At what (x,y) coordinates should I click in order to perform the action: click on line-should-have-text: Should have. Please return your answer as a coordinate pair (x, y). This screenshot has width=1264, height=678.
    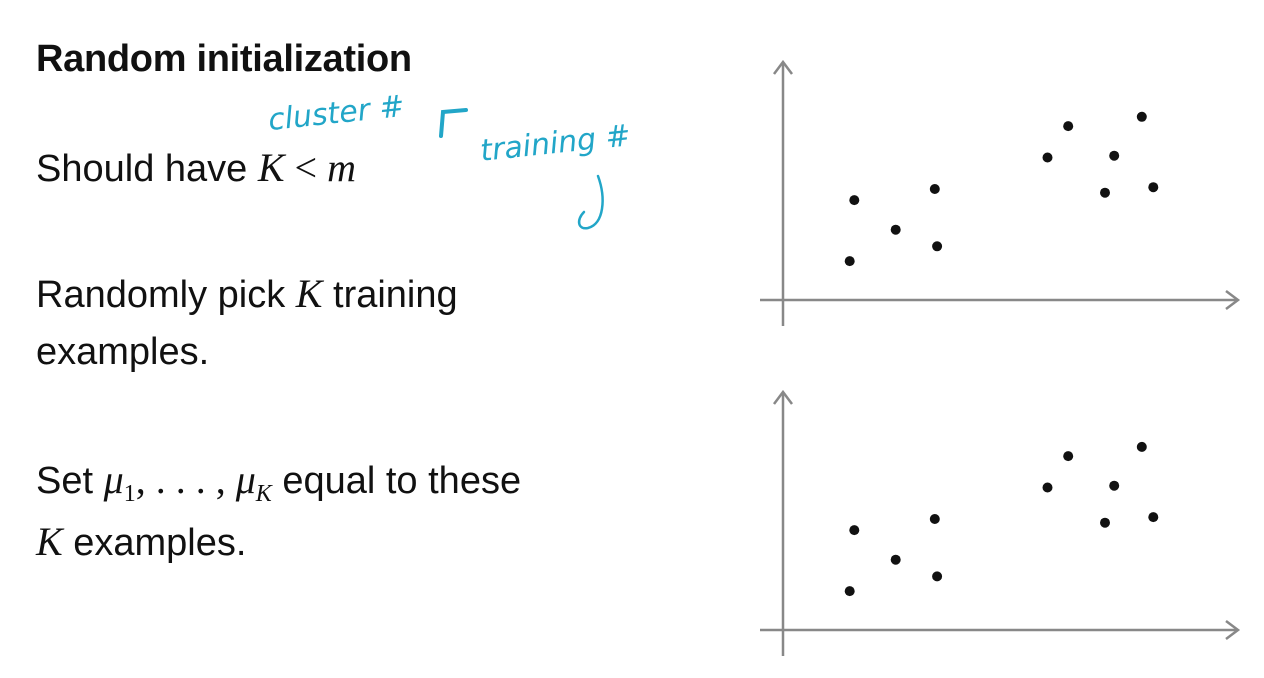
    Looking at the image, I should click on (147, 169).